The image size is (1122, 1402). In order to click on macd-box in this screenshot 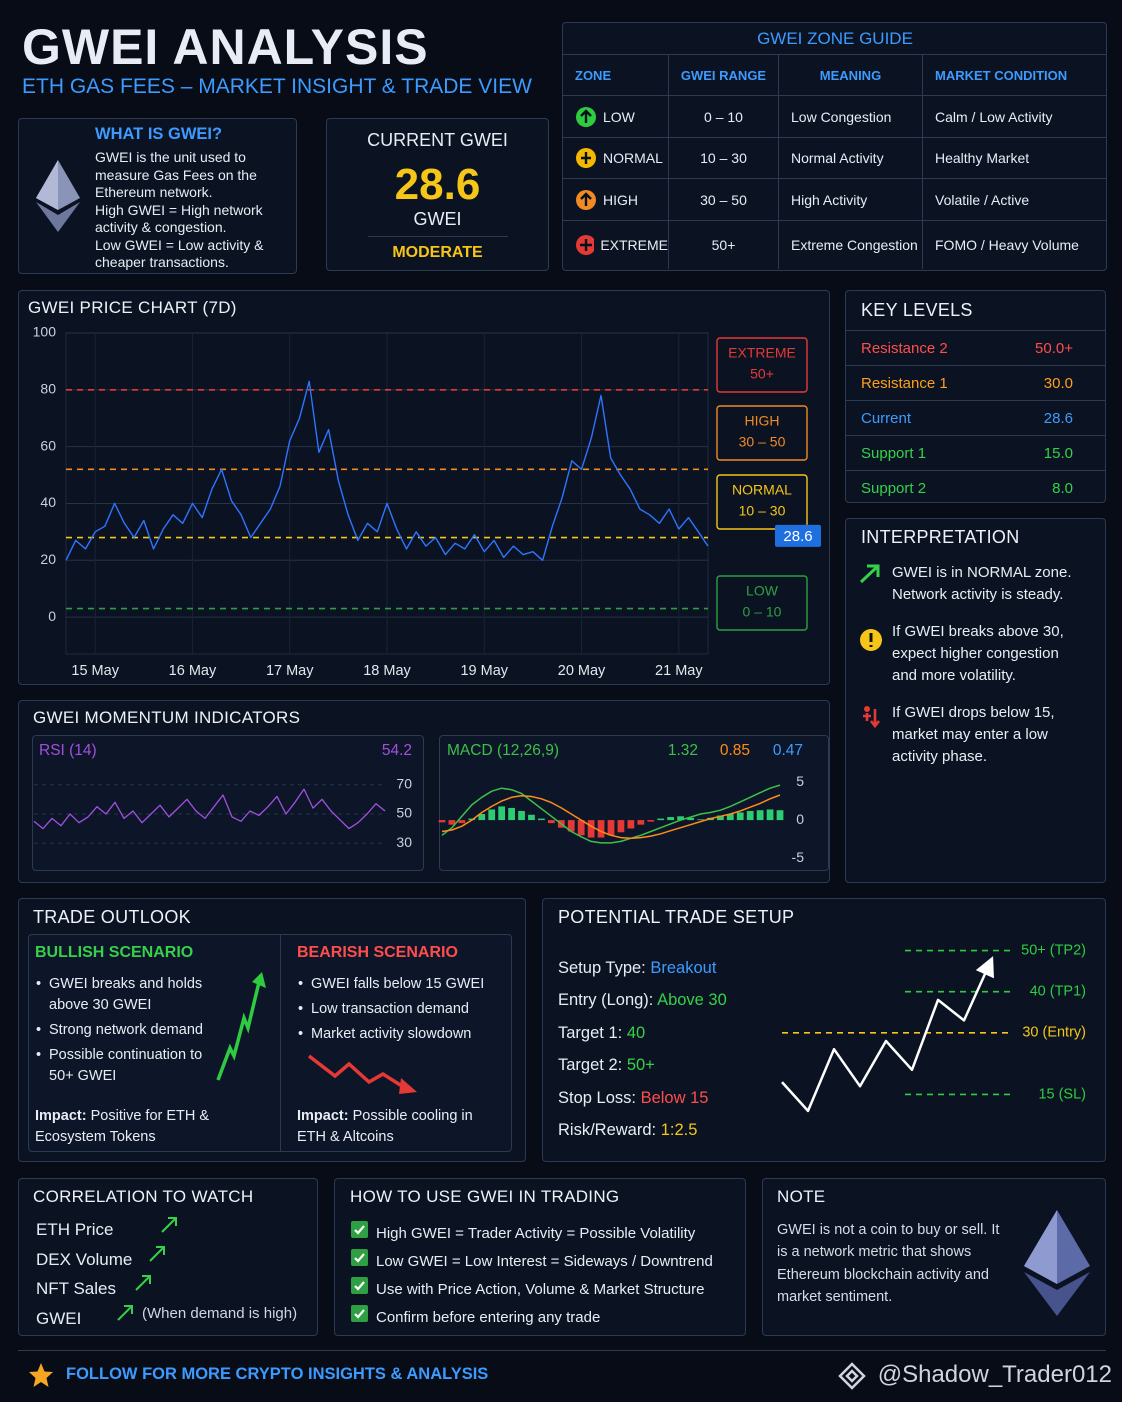, I will do `click(634, 803)`.